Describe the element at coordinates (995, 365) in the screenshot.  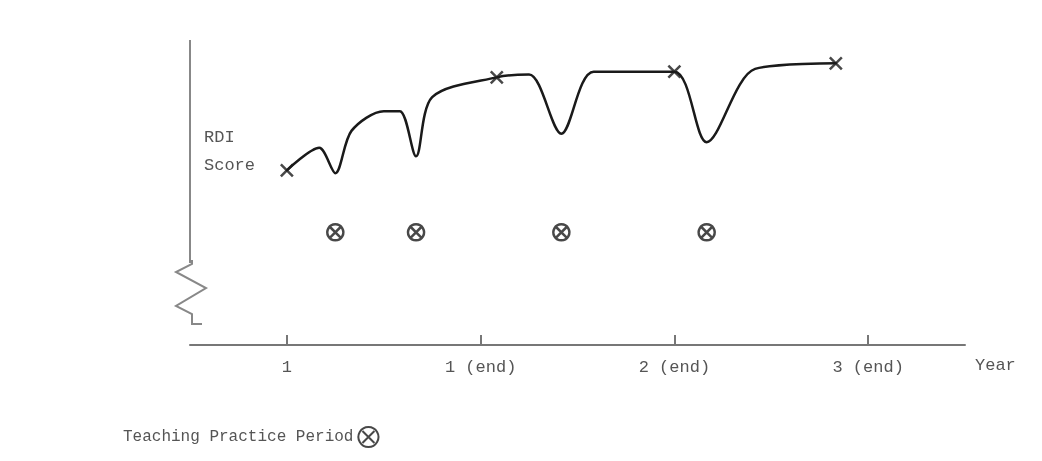
I see `x-axis-title: Year` at that location.